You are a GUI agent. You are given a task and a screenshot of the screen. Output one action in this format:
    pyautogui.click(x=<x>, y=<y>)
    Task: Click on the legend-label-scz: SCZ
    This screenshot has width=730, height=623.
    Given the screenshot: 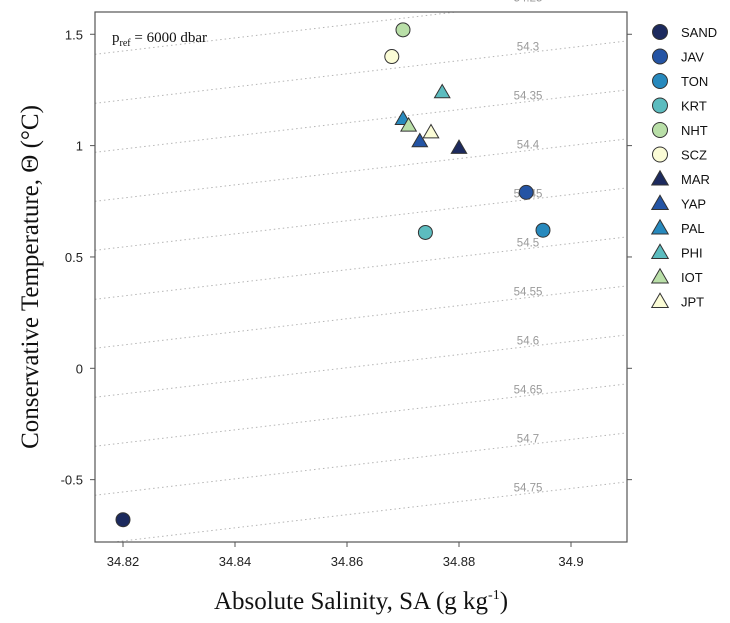 What is the action you would take?
    pyautogui.click(x=694, y=155)
    